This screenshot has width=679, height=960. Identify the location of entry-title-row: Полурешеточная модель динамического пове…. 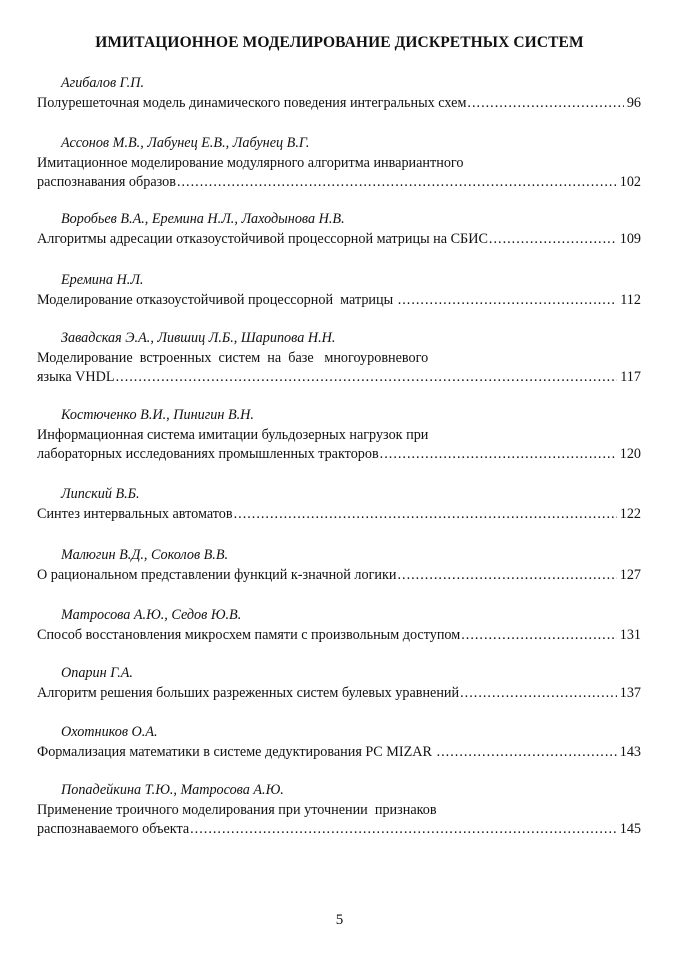
(339, 104).